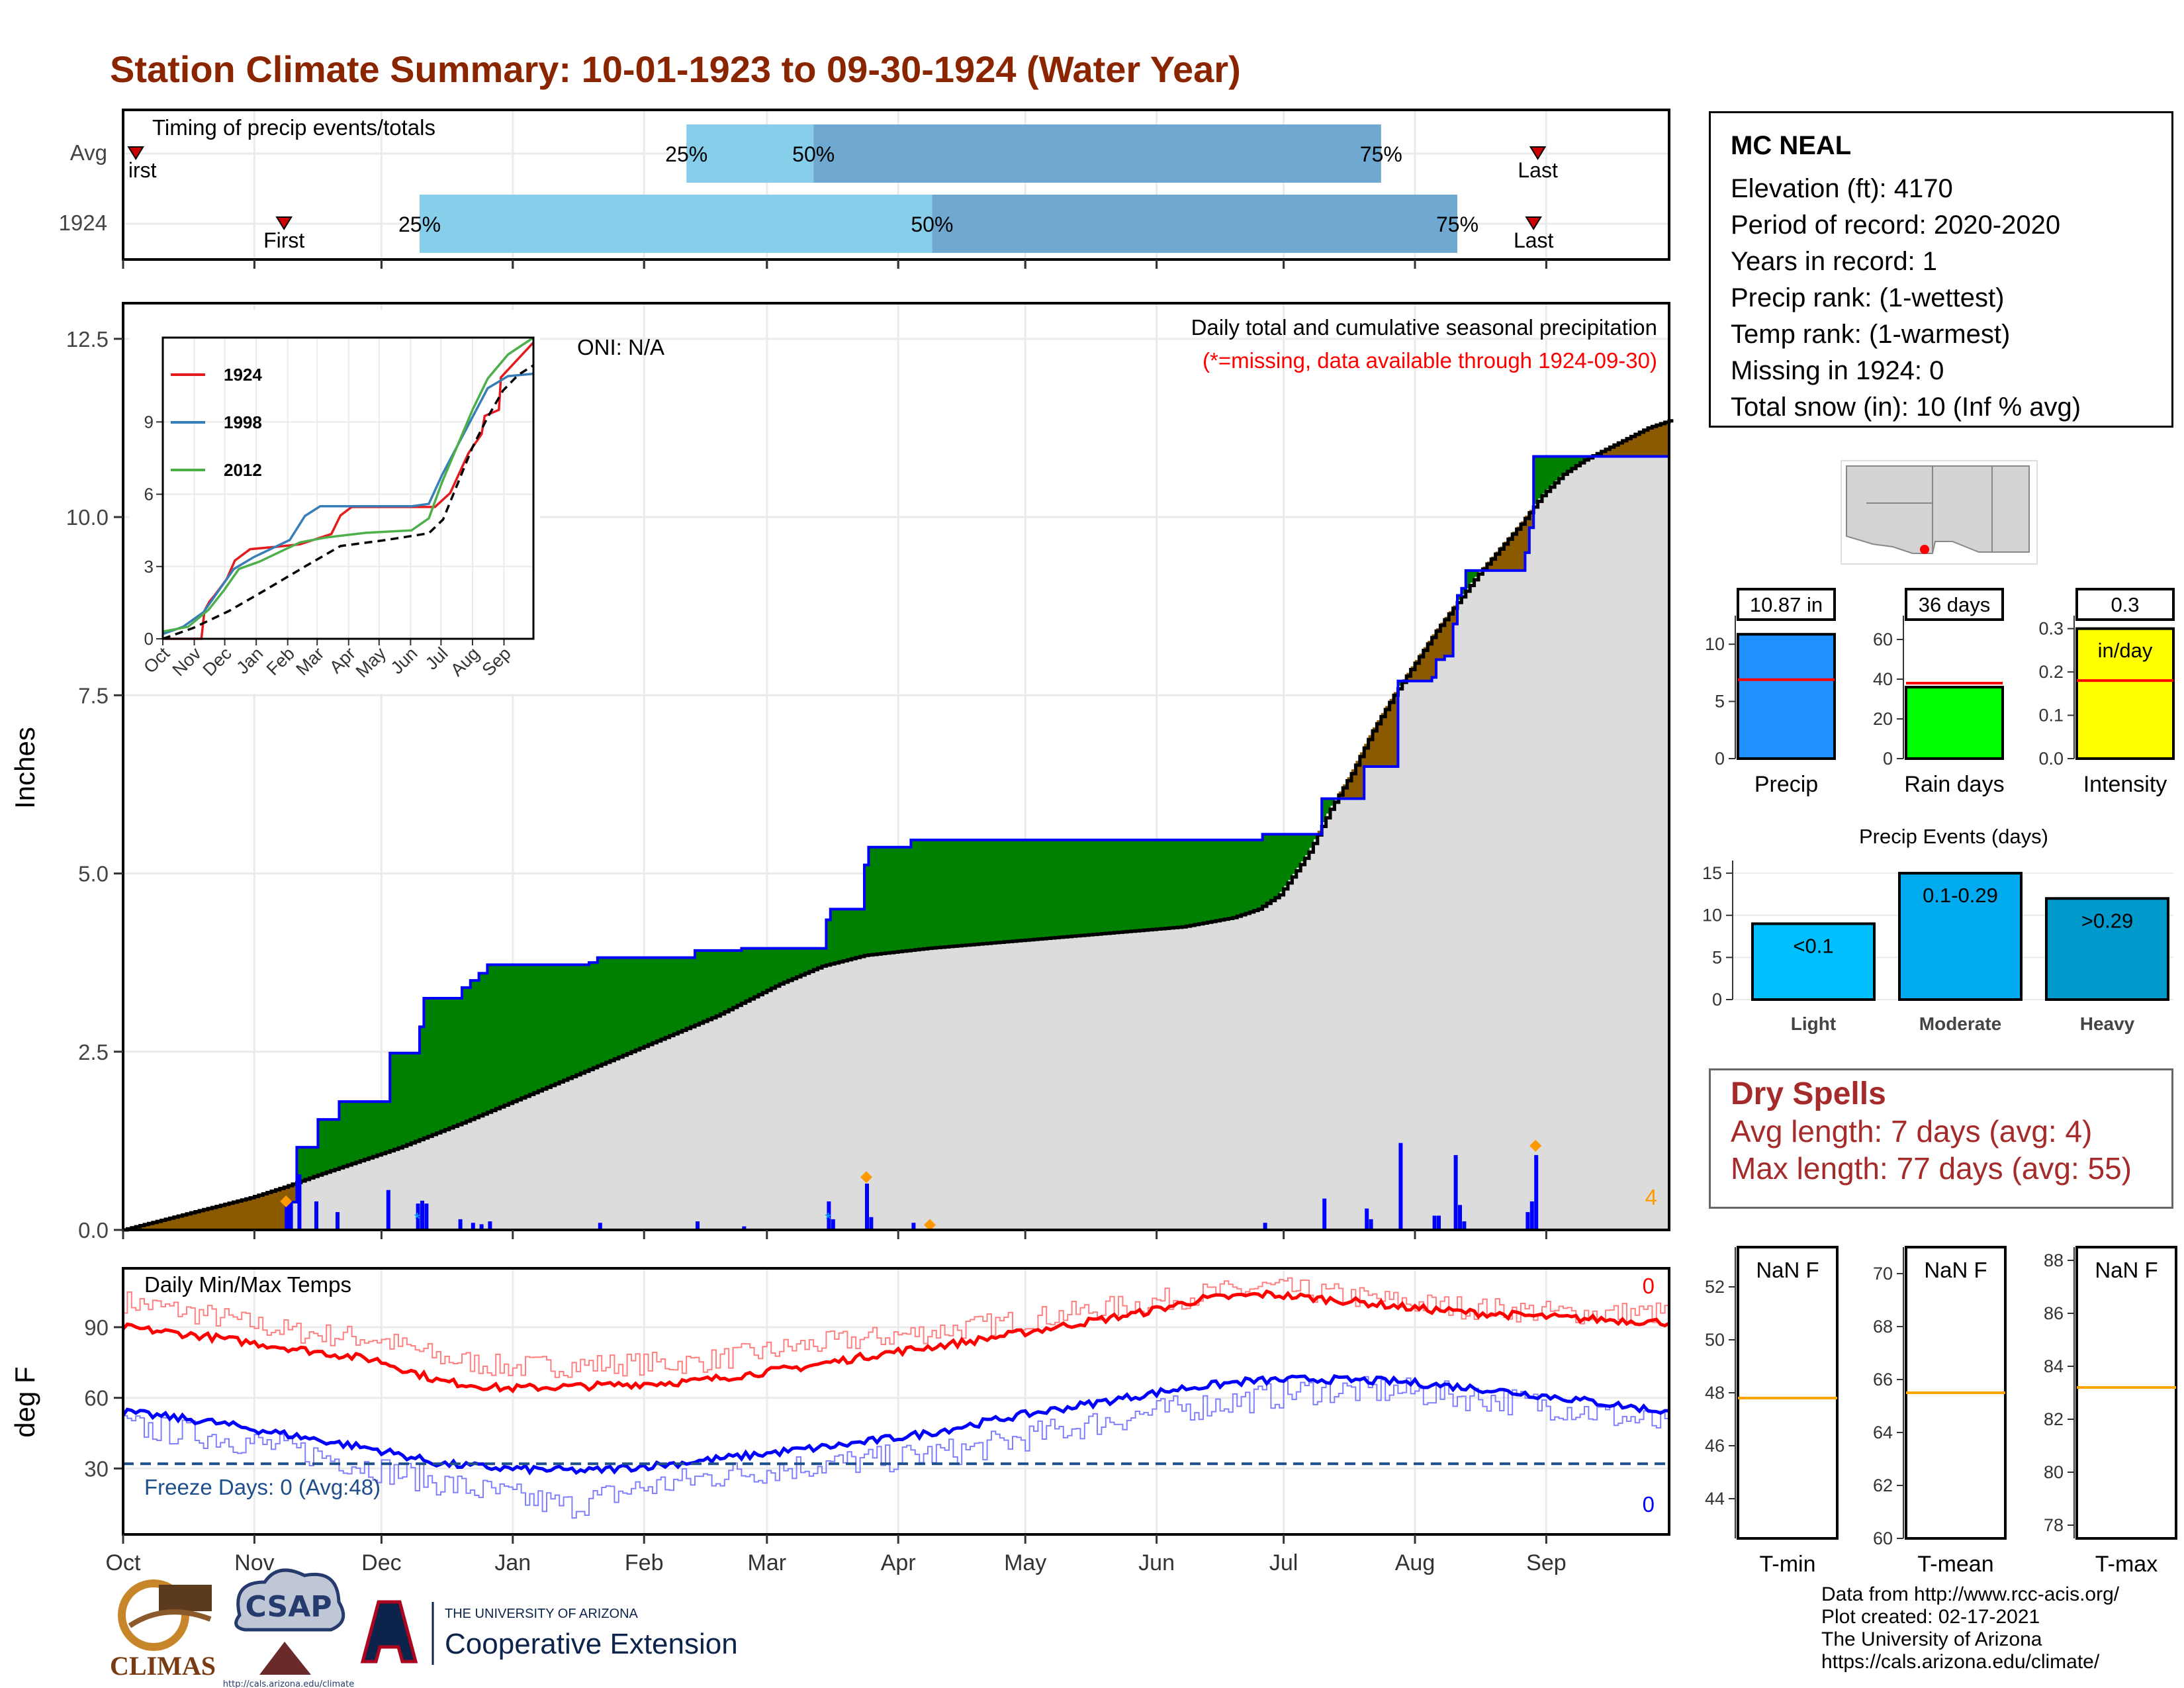  I want to click on station-snow: Total snow (in): 10 (Inf % avg), so click(1906, 407).